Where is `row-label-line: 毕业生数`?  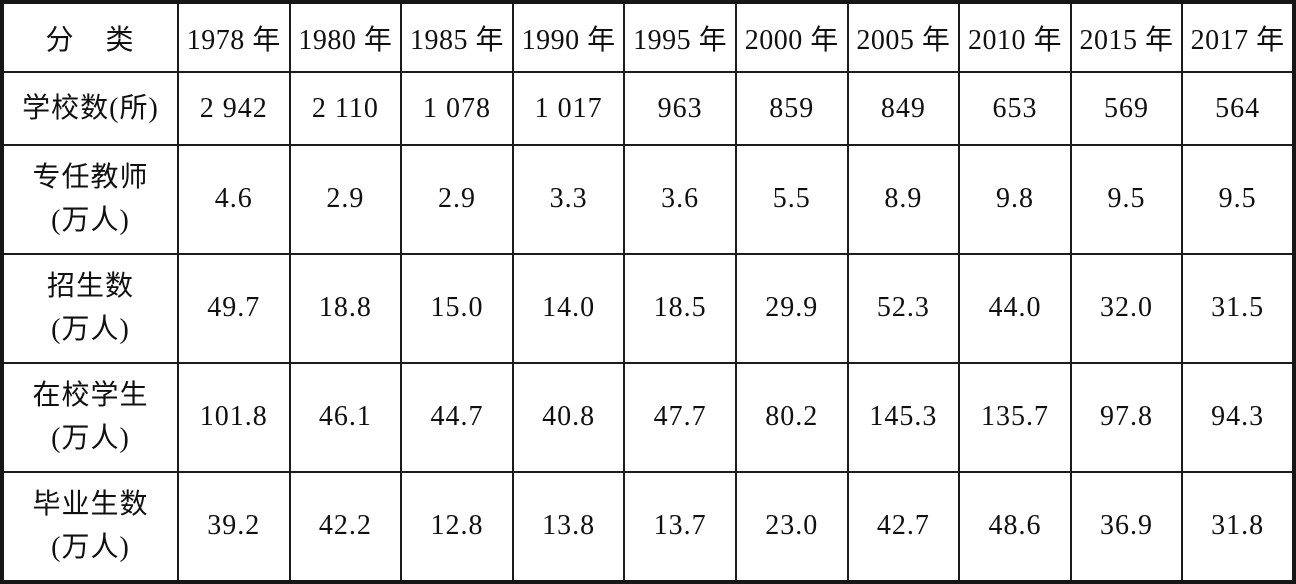 row-label-line: 毕业生数 is located at coordinates (90, 505).